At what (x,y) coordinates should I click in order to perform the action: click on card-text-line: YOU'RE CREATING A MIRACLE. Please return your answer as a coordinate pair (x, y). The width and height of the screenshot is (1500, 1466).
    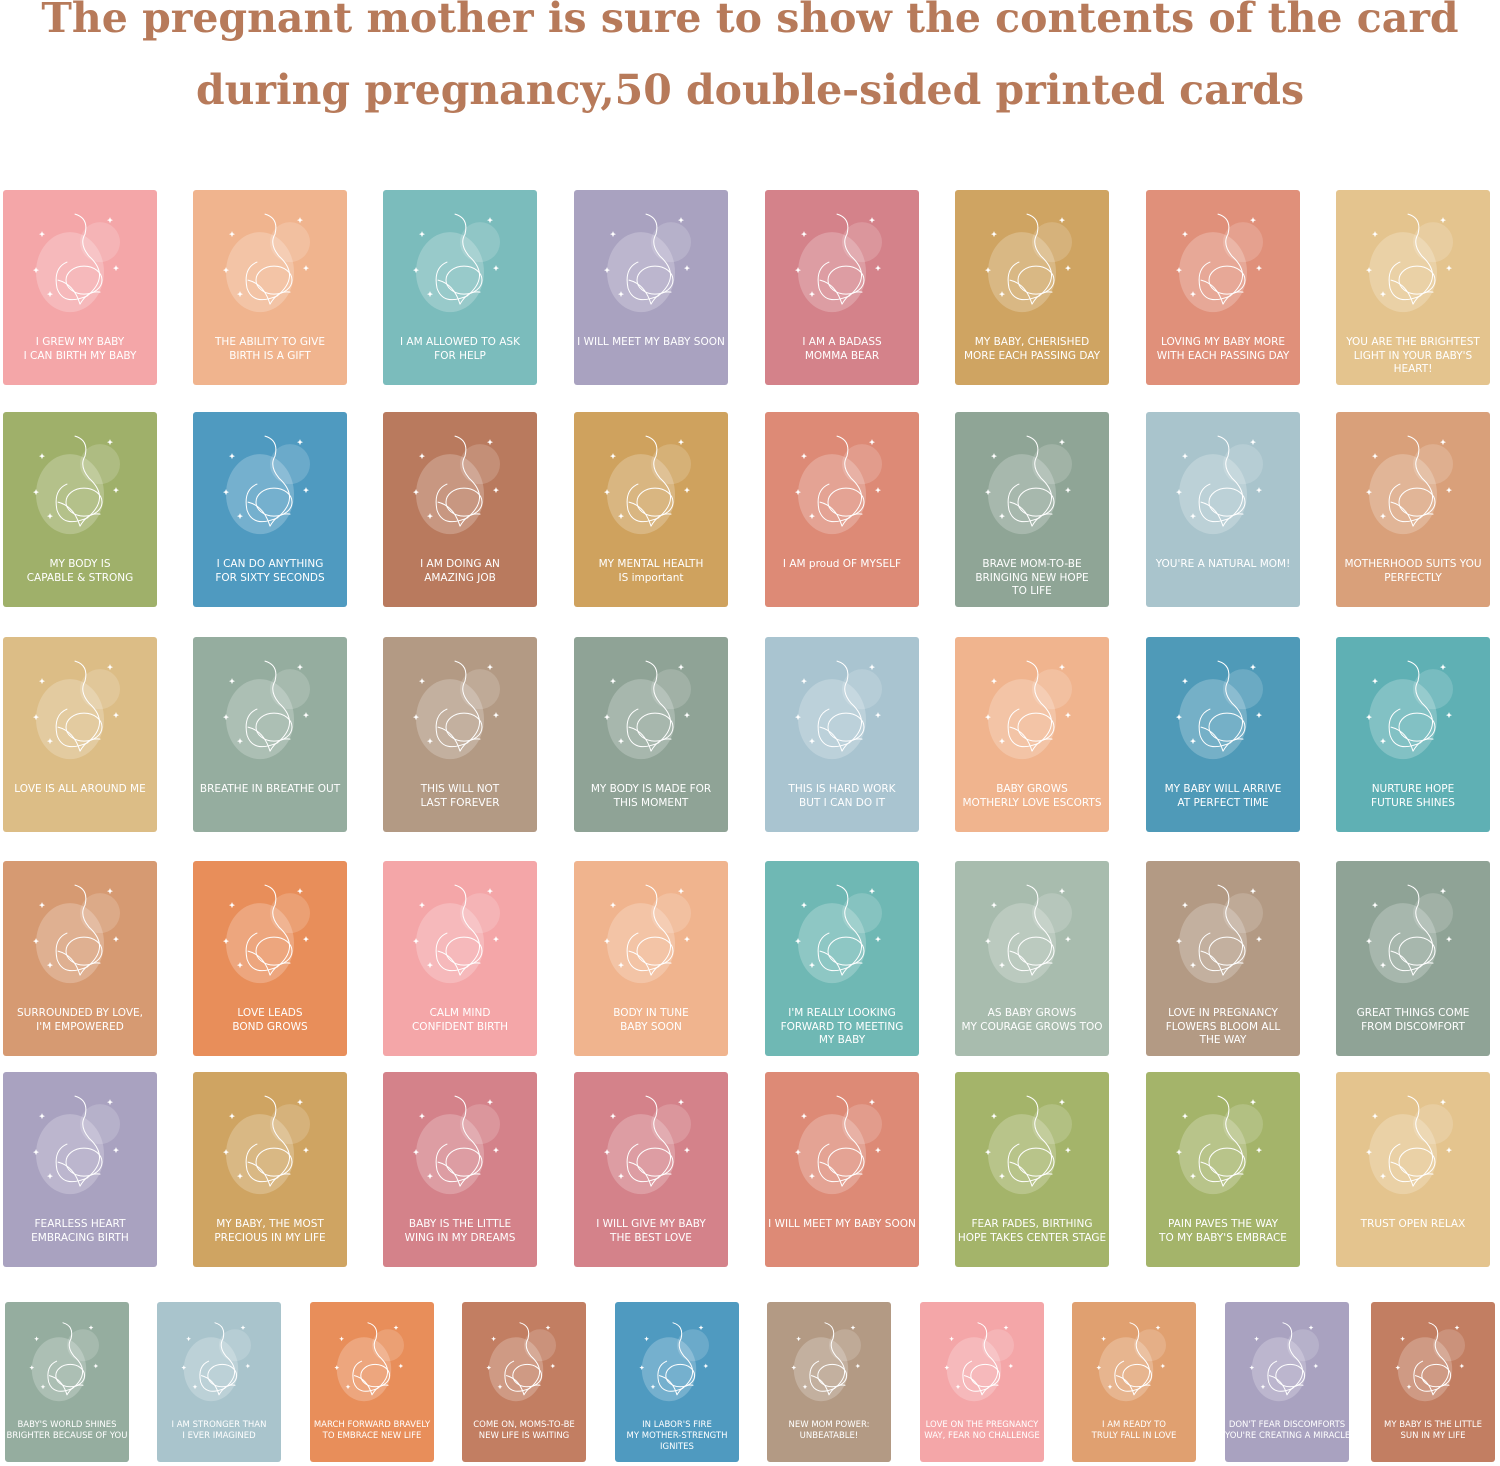
    Looking at the image, I should click on (1287, 1436).